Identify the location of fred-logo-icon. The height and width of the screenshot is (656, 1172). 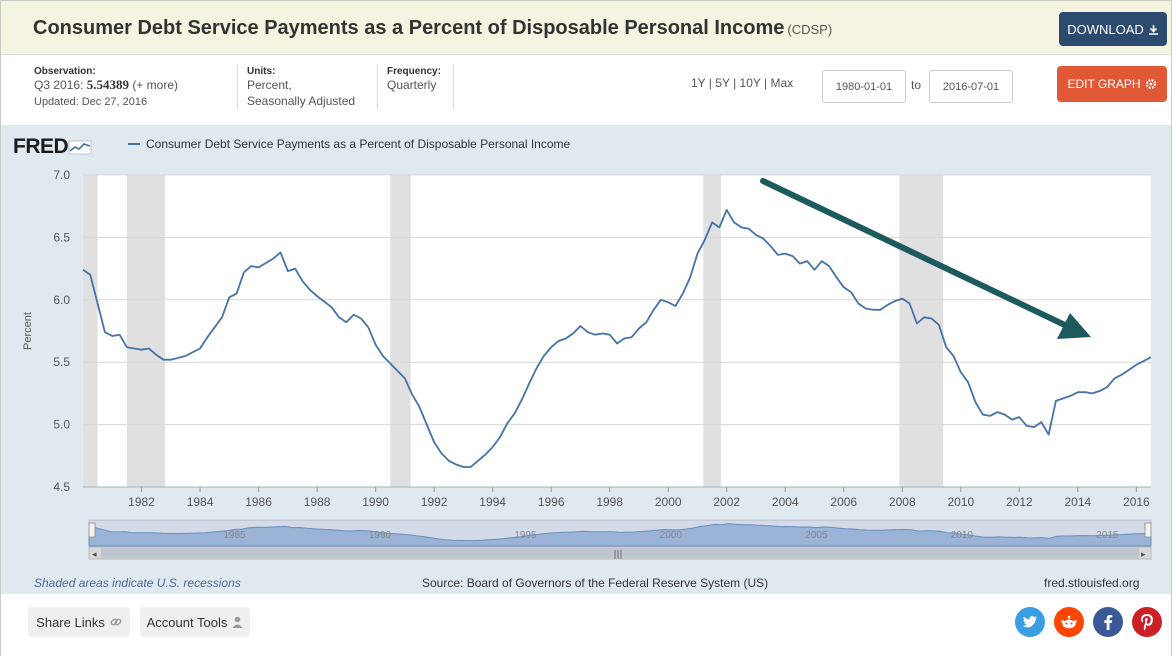
(80, 147).